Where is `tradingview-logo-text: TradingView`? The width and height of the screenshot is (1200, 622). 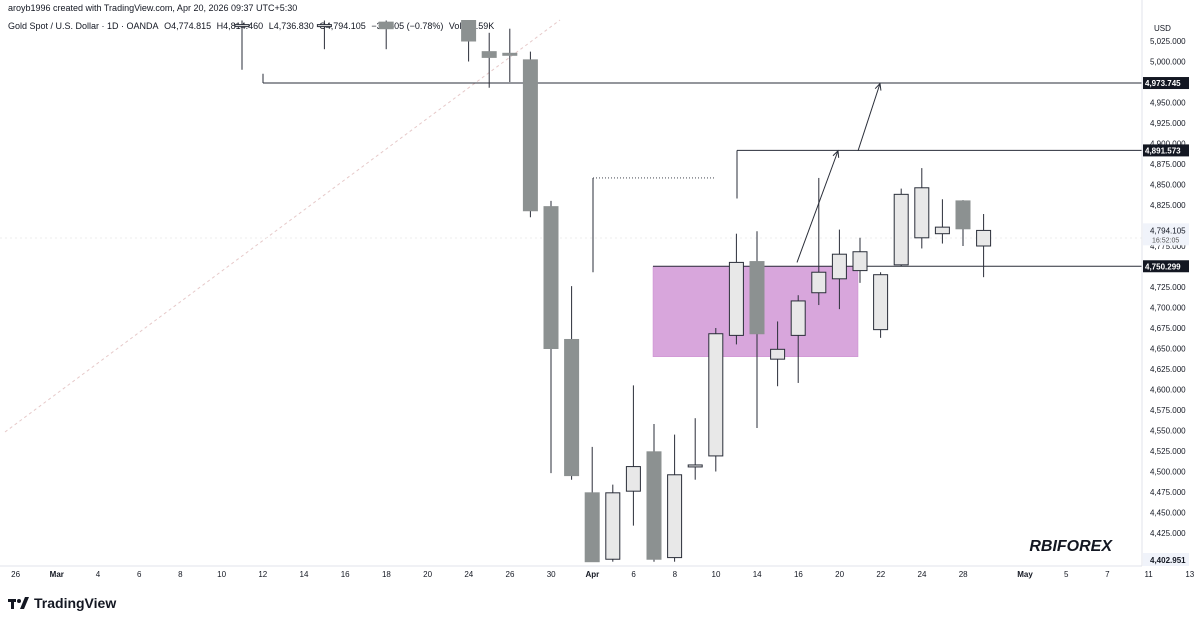
tradingview-logo-text: TradingView is located at coordinates (75, 603).